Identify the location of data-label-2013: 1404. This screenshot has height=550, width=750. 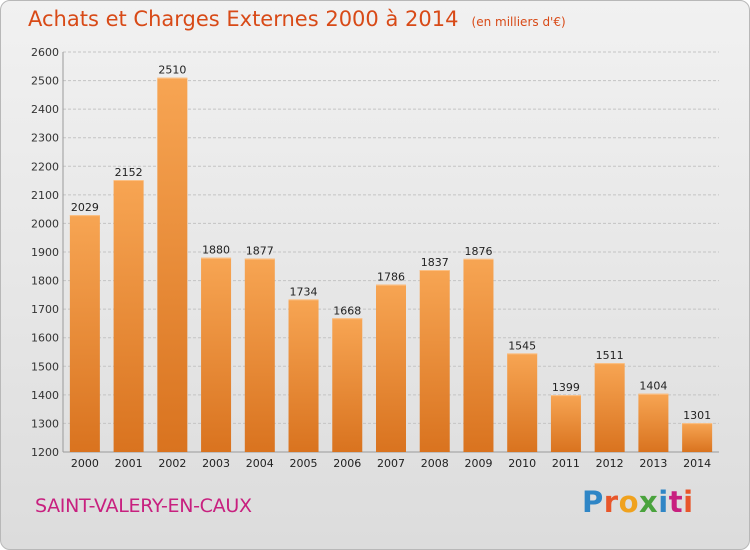
(653, 386).